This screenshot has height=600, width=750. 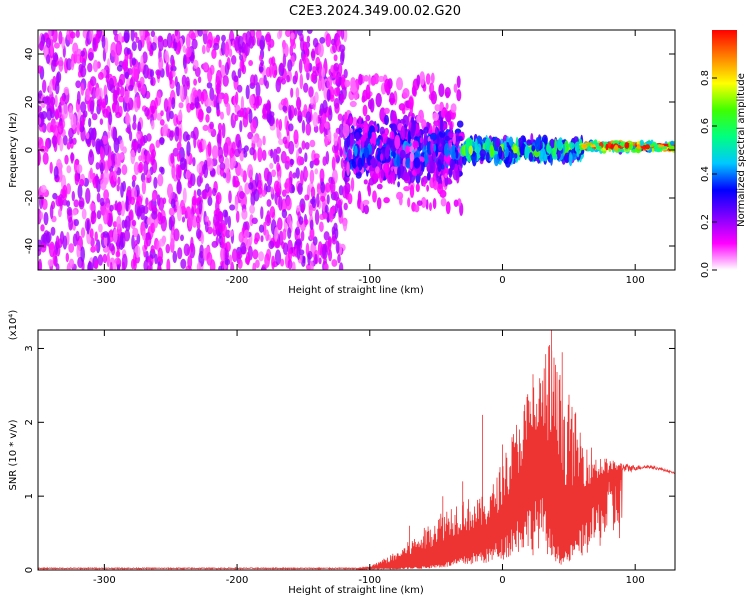 I want to click on snr-y-tick-label: 0, so click(x=29, y=570).